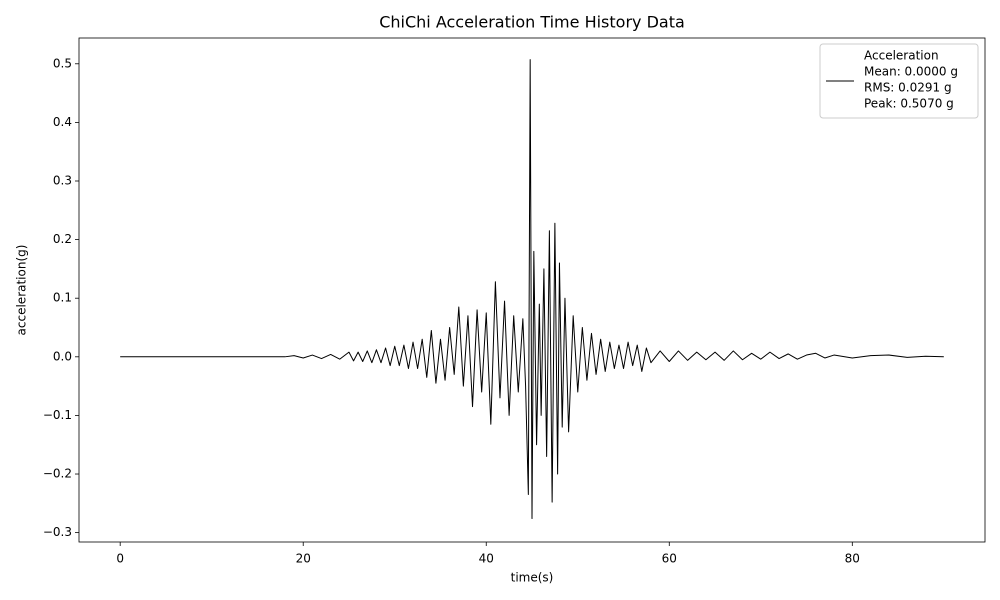  Describe the element at coordinates (57, 415) in the screenshot. I see `y-tick-label: −0.1` at that location.